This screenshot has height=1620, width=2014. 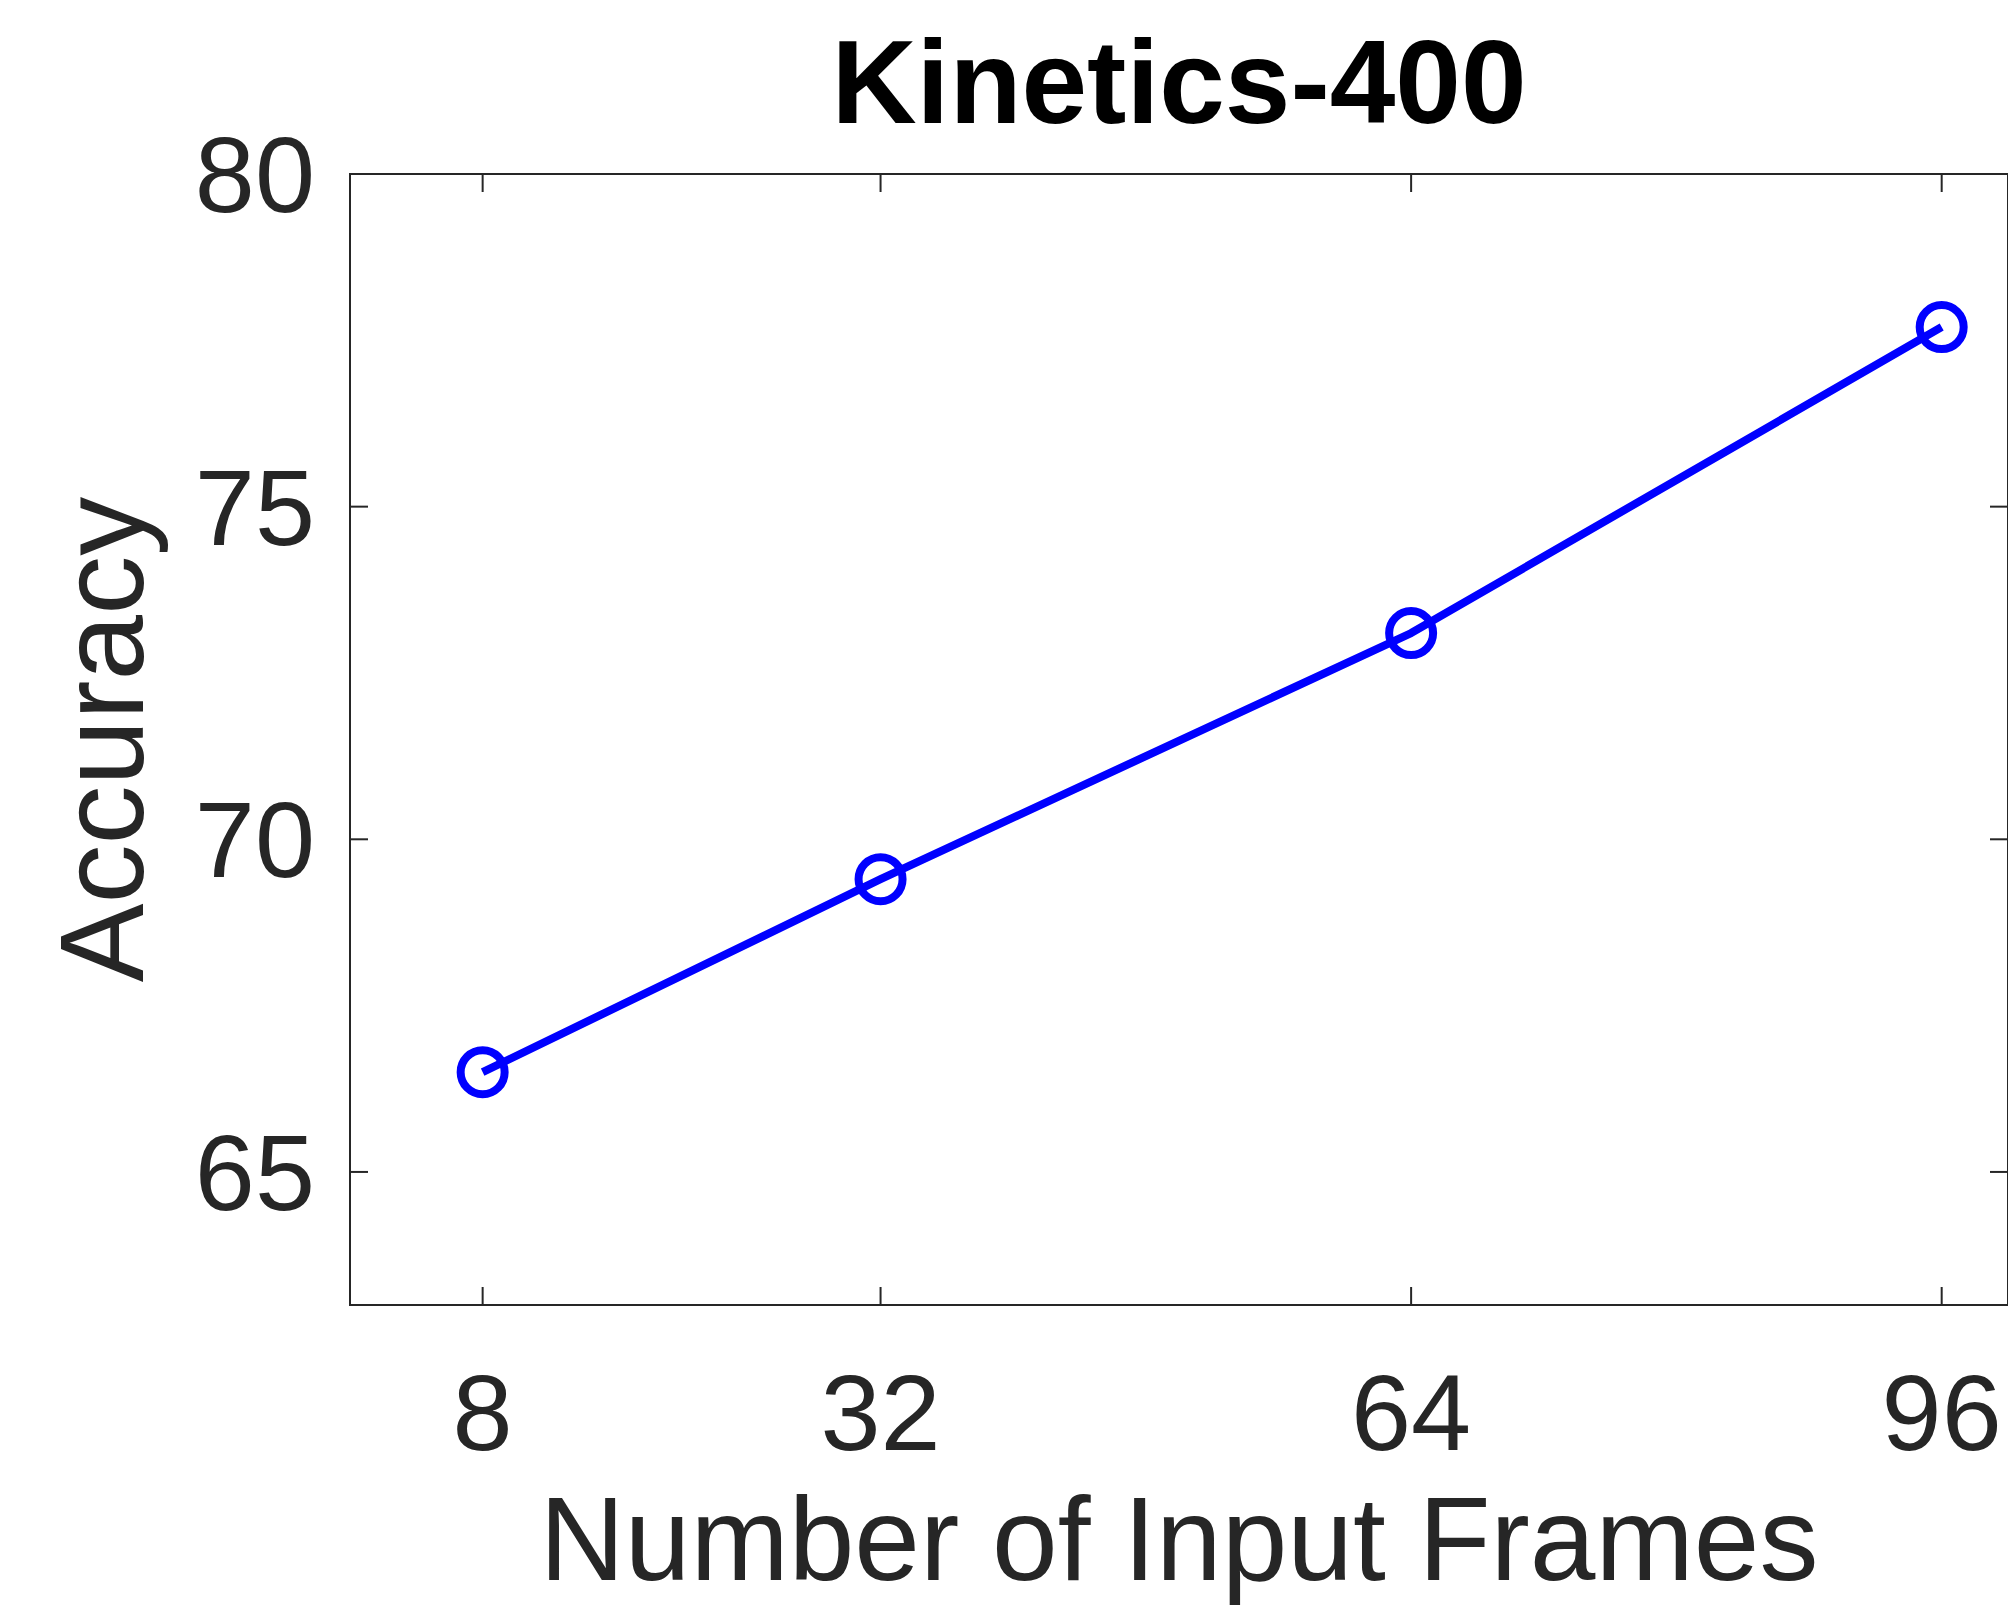 What do you see at coordinates (254, 507) in the screenshot?
I see `y-tick-label: 75` at bounding box center [254, 507].